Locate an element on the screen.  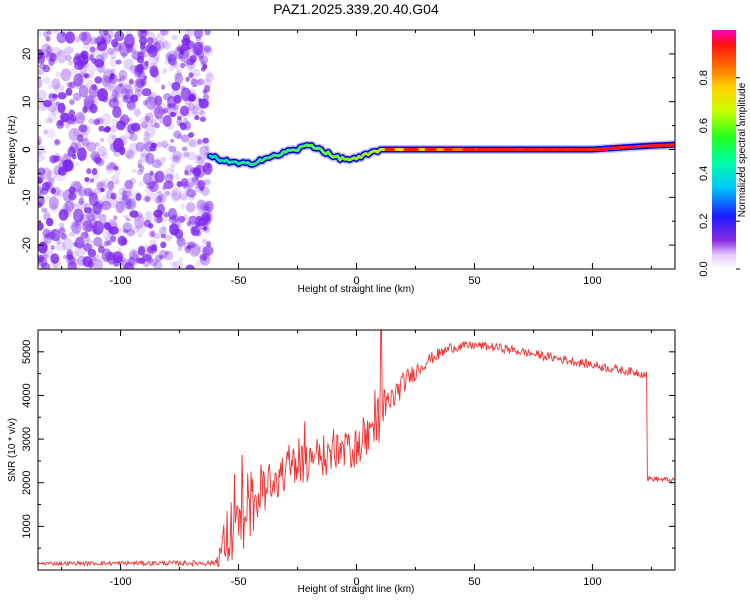
x-tick-label: 50 is located at coordinates (474, 582).